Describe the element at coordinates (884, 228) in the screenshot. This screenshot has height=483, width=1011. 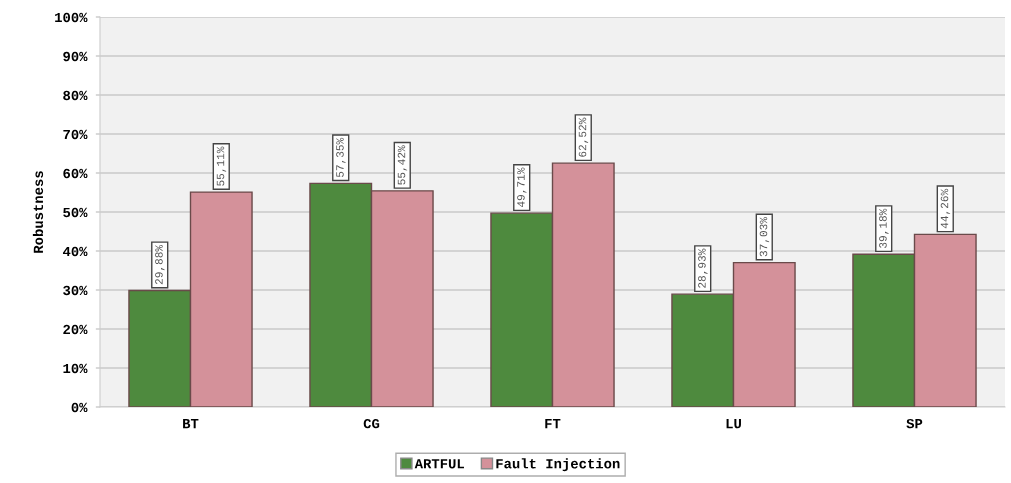
I see `data-label: 39,18%` at that location.